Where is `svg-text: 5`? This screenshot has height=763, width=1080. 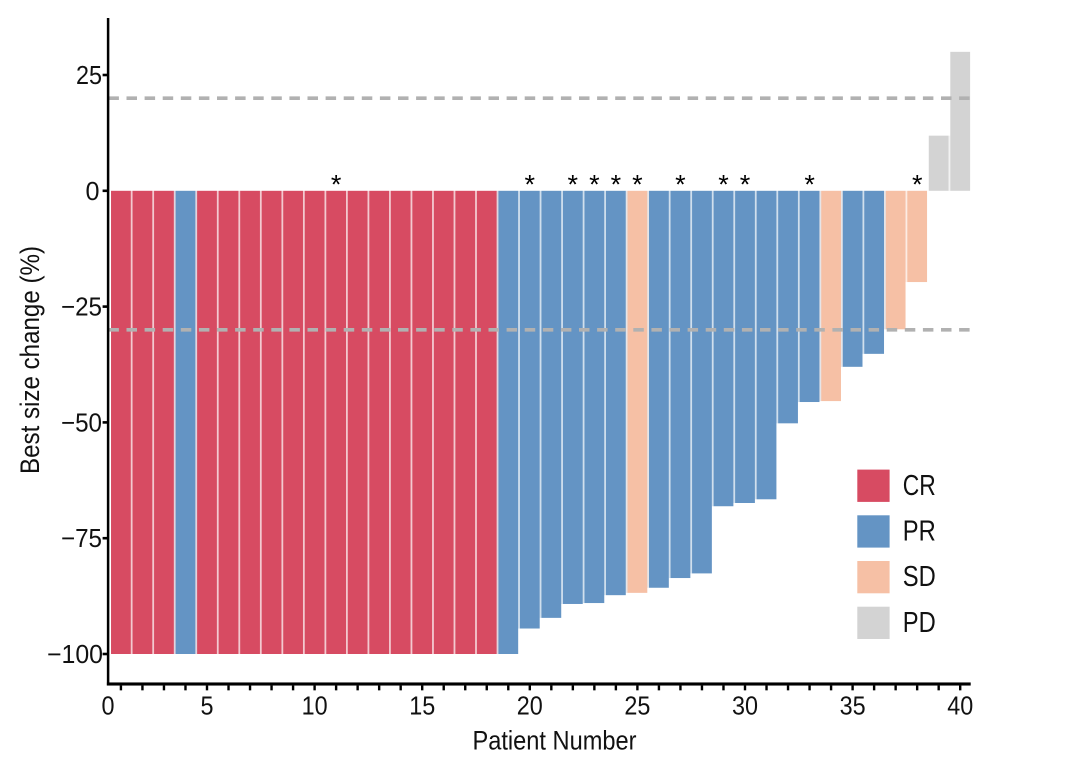 svg-text: 5 is located at coordinates (207, 706).